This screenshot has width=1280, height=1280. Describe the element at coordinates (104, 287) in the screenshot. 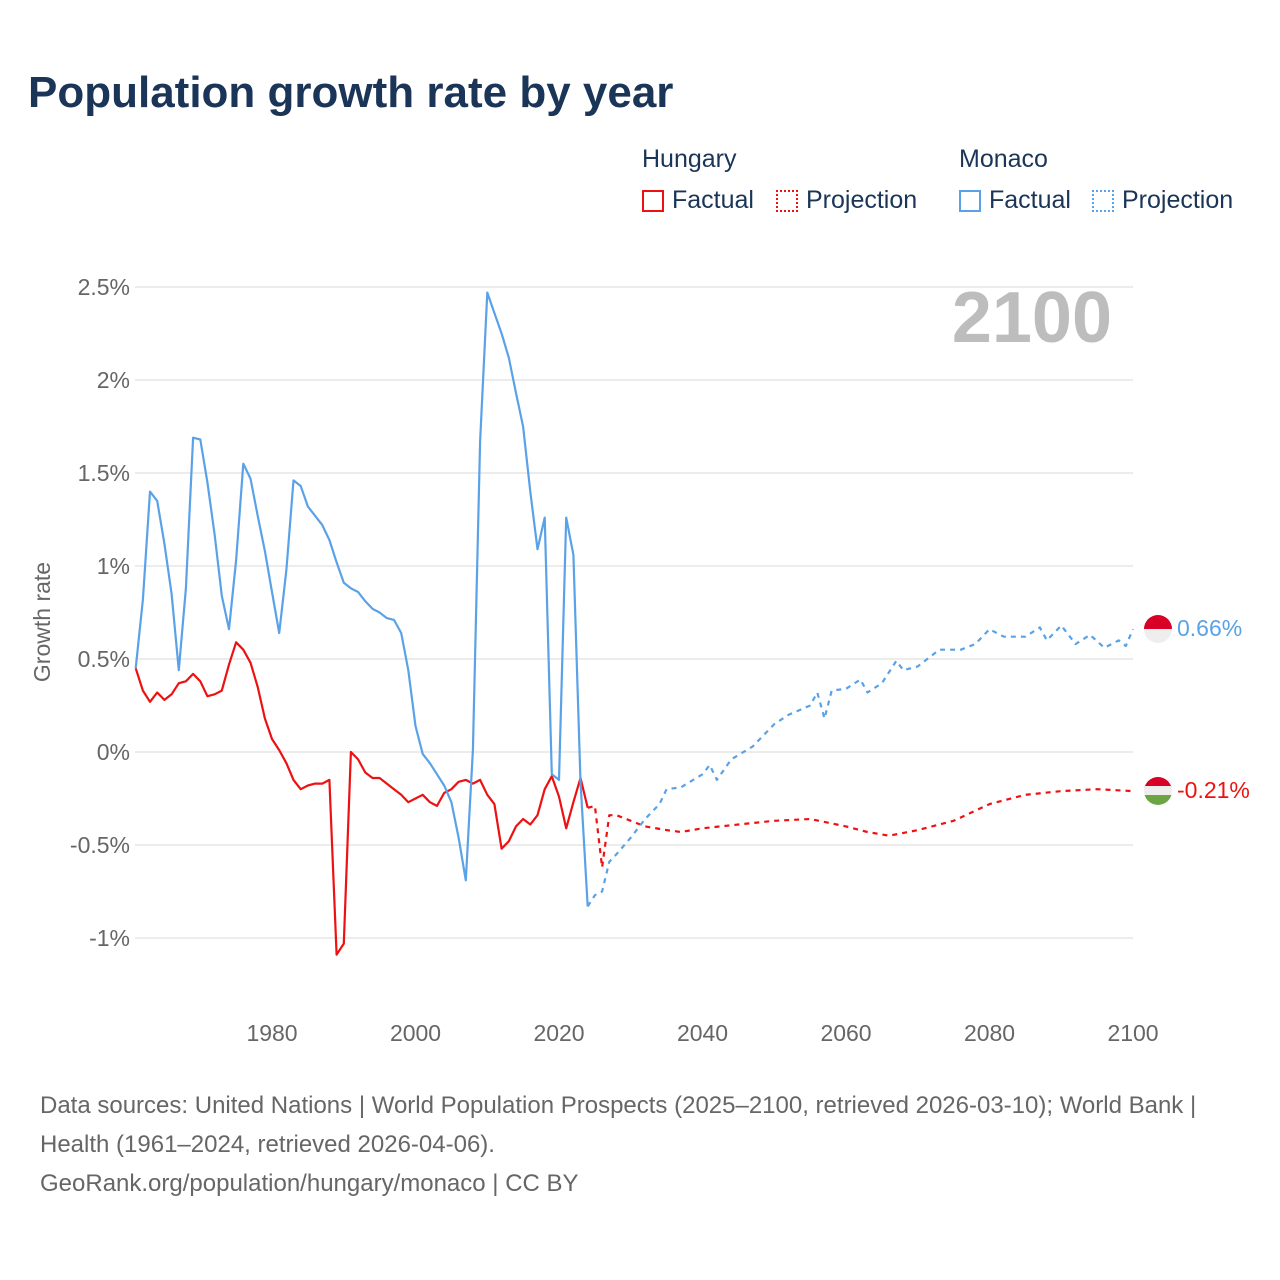

I see `y-tick-label: 2.5%` at that location.